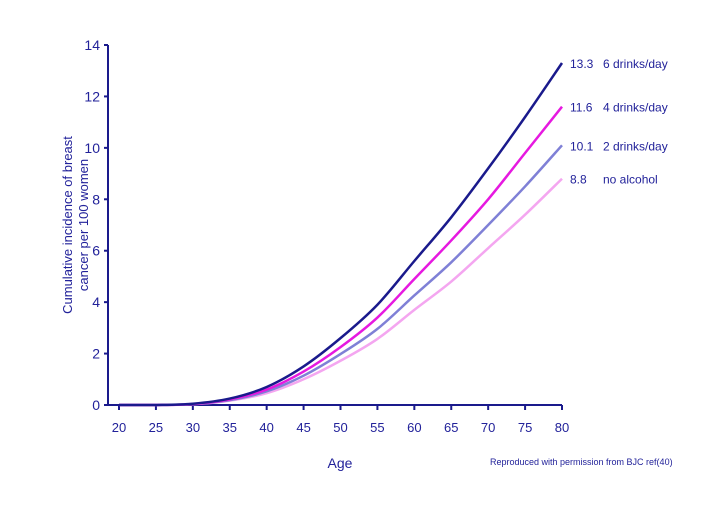 The height and width of the screenshot is (509, 720). What do you see at coordinates (230, 427) in the screenshot?
I see `x-tick-label: 35` at bounding box center [230, 427].